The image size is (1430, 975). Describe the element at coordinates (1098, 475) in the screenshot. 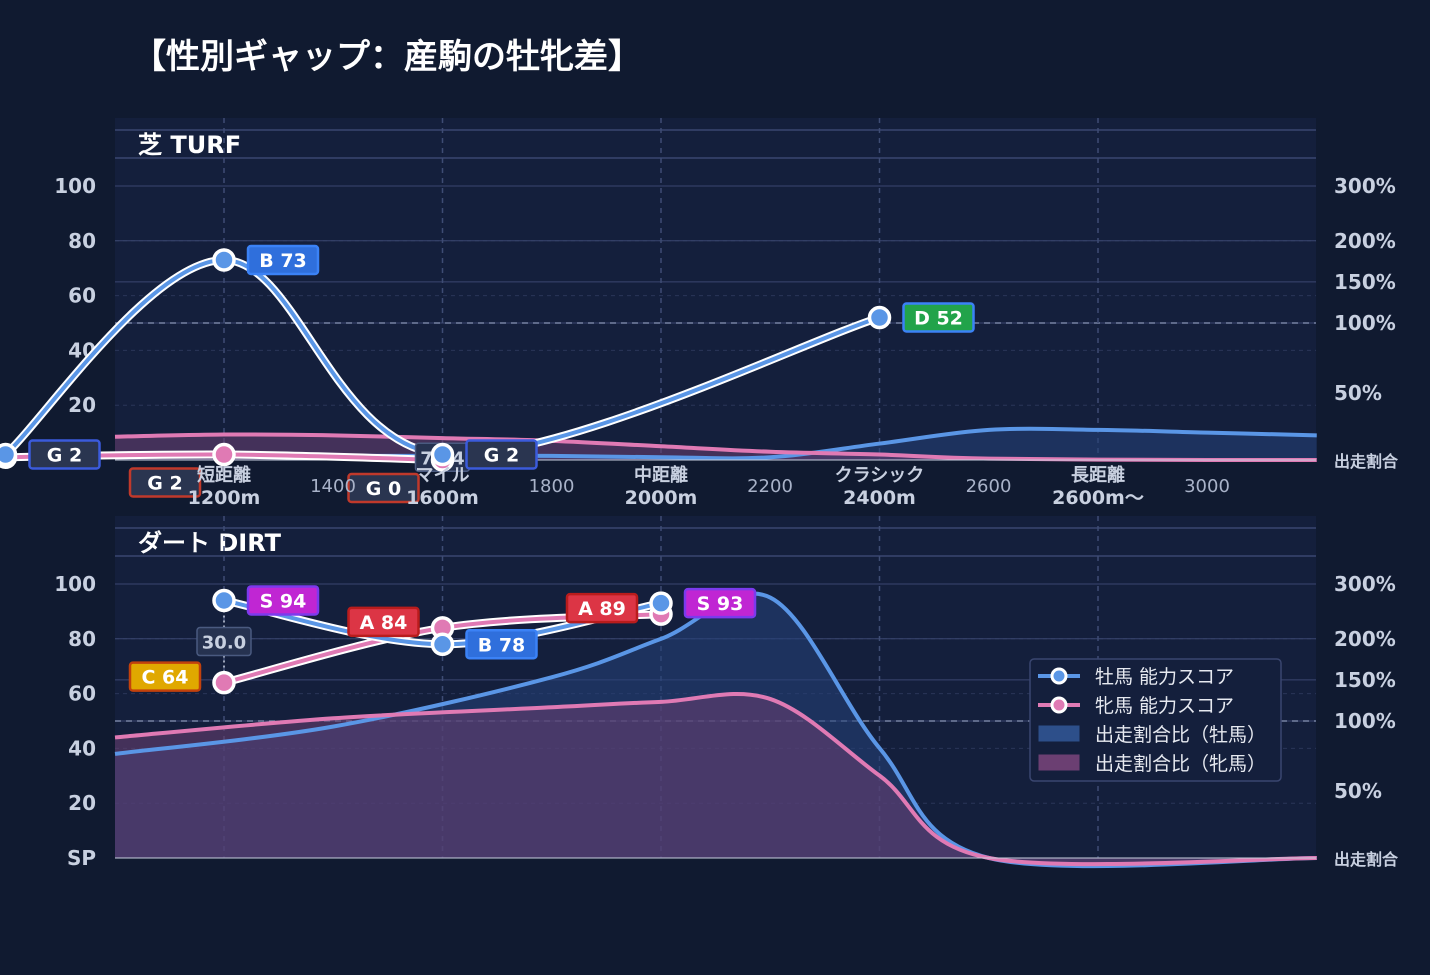

I see `x-category-name: 長距離` at that location.